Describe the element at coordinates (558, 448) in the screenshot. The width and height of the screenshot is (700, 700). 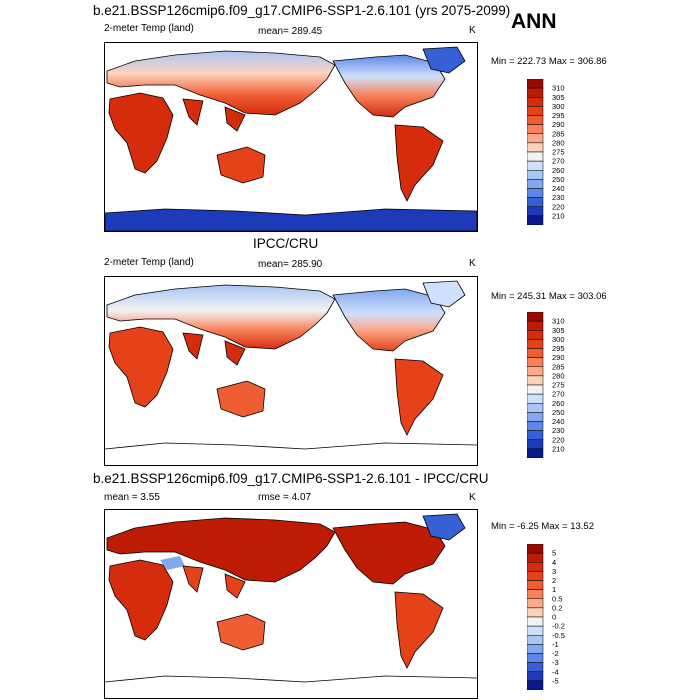
I see `colorbar-tick-label: 210` at that location.